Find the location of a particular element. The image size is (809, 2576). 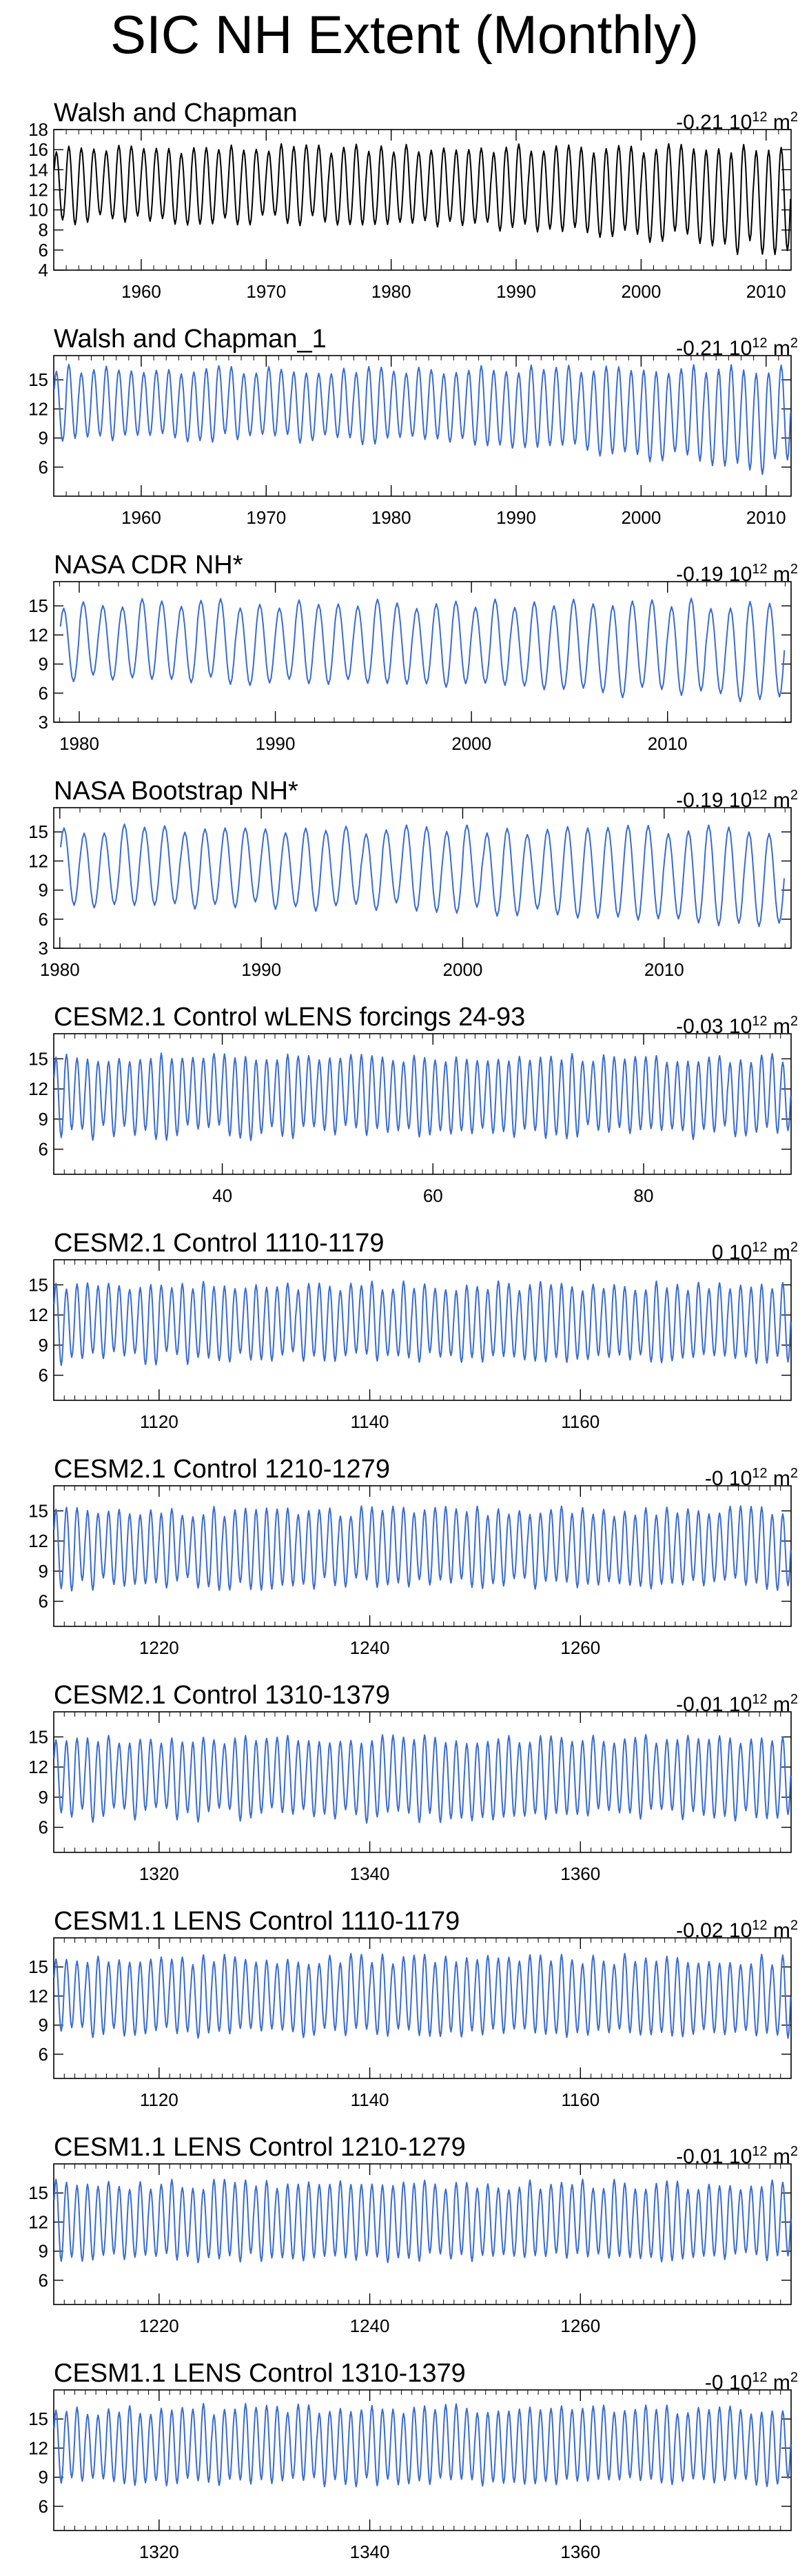

panel-title: Walsh and Chapman is located at coordinates (176, 113).